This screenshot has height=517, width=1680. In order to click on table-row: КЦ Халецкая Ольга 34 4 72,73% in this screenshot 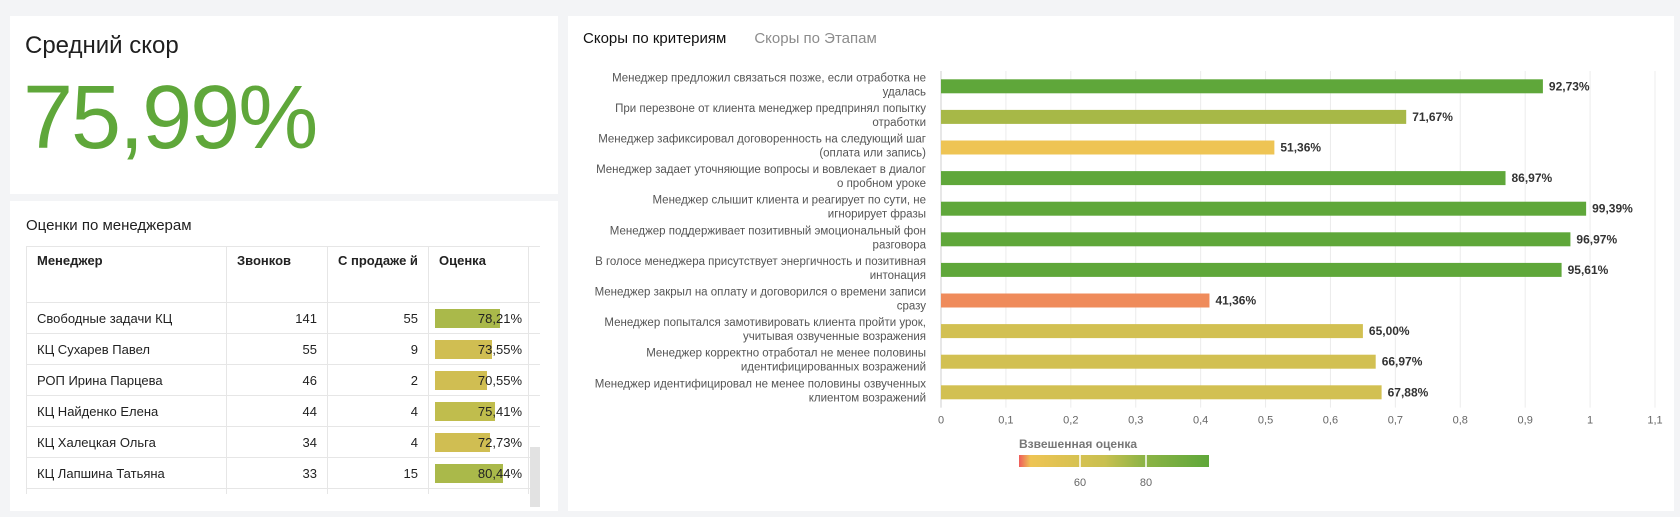, I will do `click(283, 442)`.